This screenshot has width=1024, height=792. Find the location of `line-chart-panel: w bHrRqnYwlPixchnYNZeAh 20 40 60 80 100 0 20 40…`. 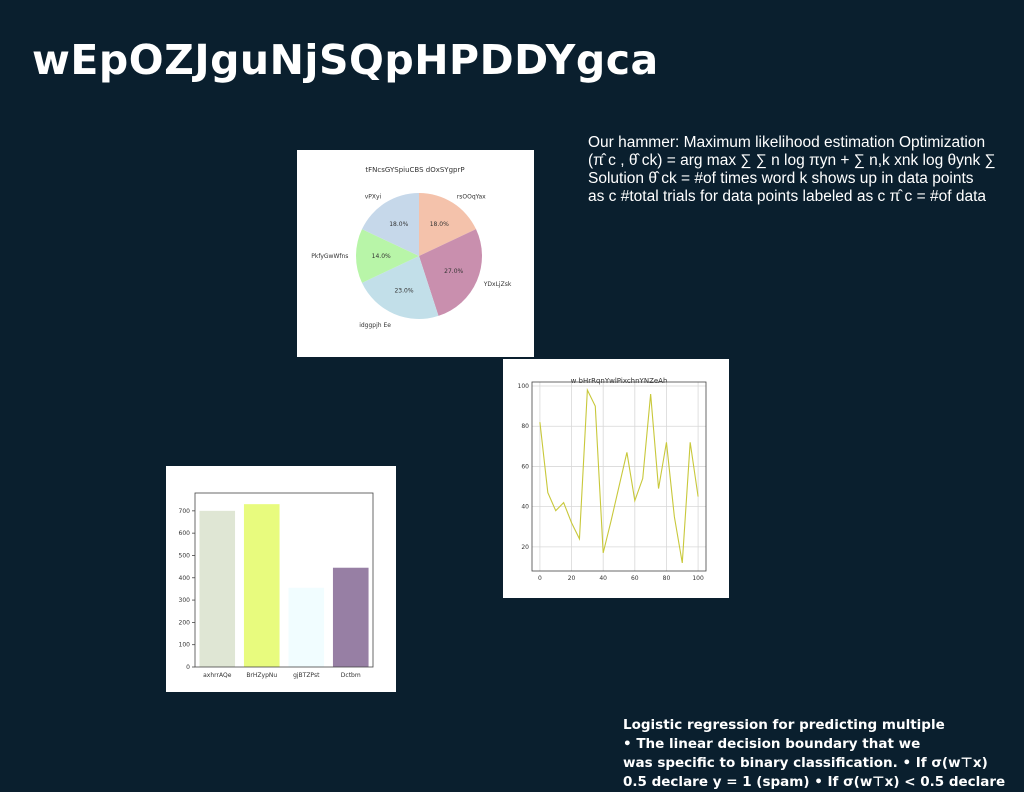

line-chart-panel: w bHrRqnYwlPixchnYNZeAh 20 40 60 80 100 0 20 40… is located at coordinates (616, 478).